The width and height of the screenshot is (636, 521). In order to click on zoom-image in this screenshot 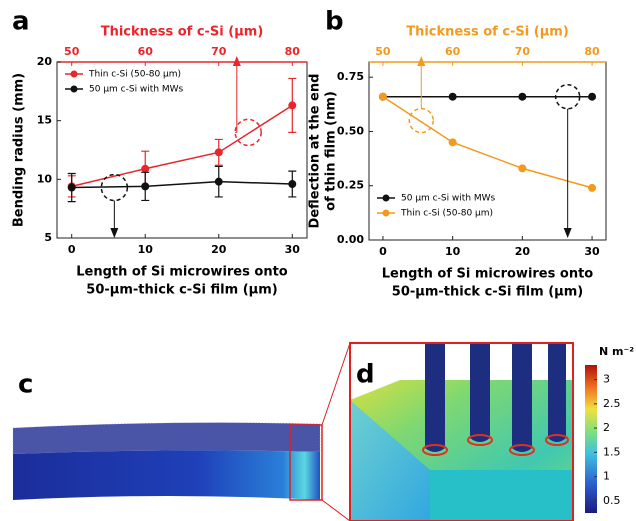, I will do `click(461, 431)`.